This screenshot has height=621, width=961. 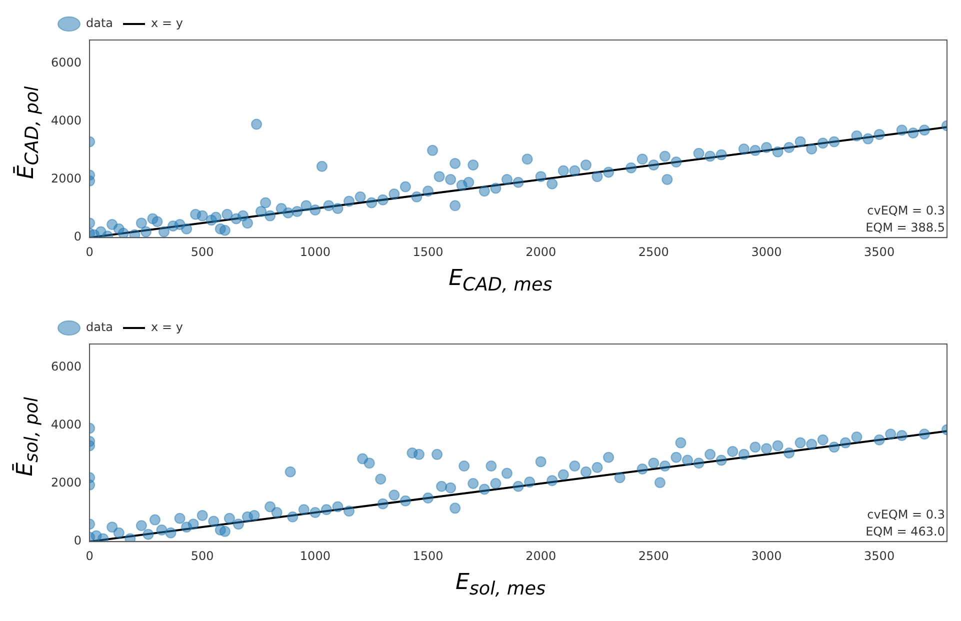 What do you see at coordinates (905, 227) in the screenshot?
I see `annotation: EQM = 388.5` at bounding box center [905, 227].